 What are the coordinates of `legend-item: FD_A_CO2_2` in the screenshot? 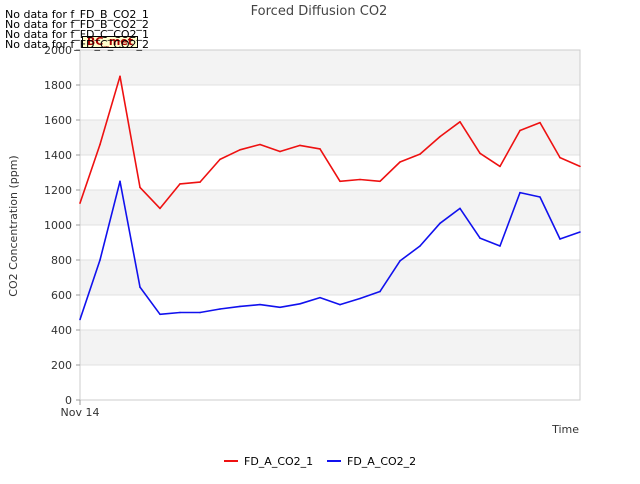 It's located at (371, 461).